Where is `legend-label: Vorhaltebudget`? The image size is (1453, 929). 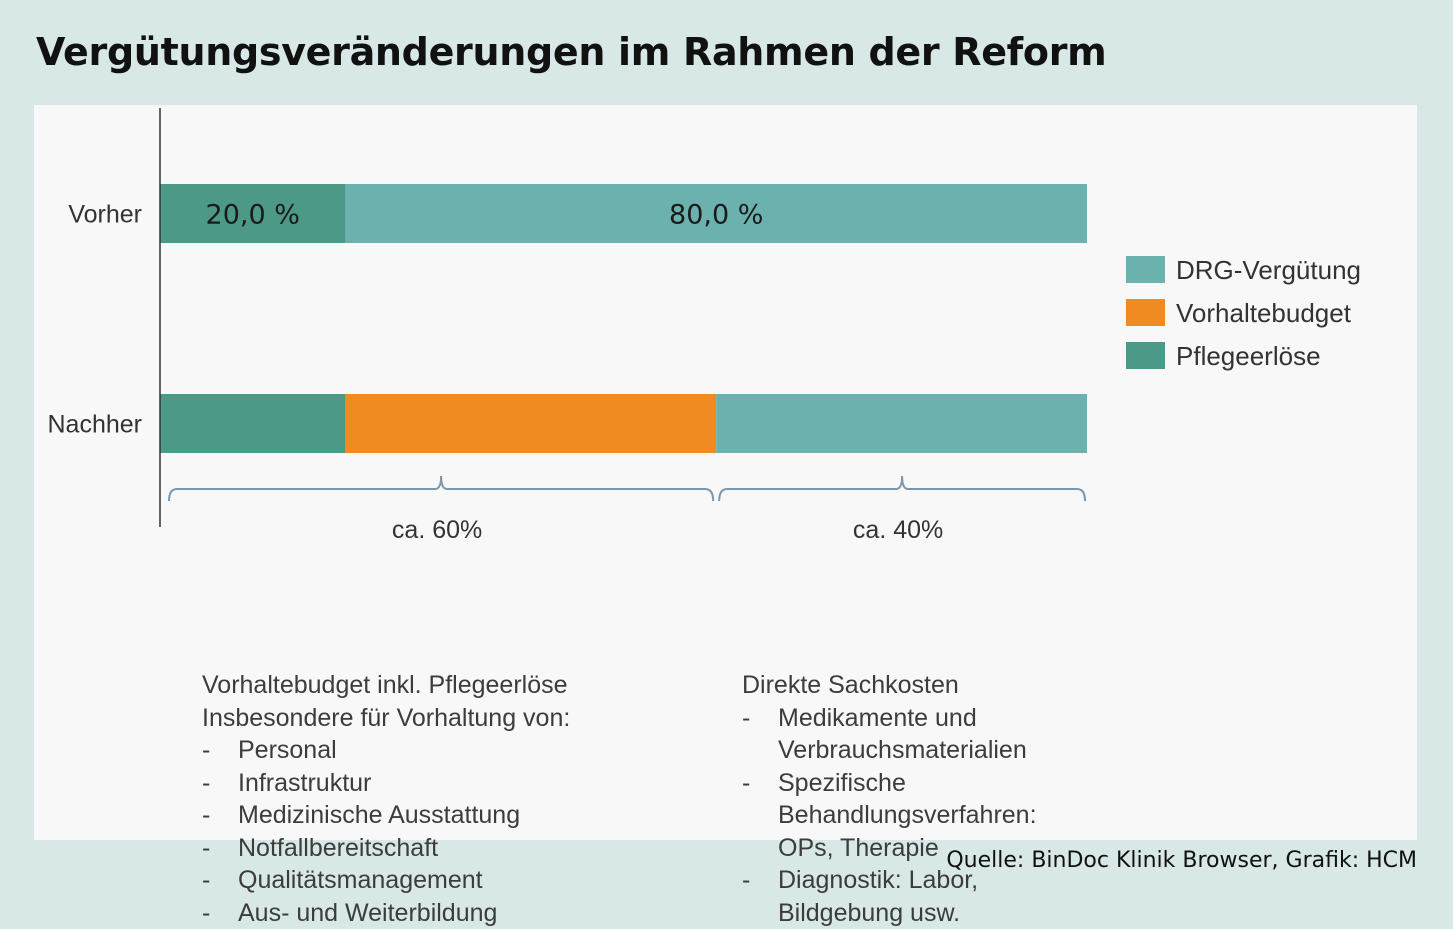 legend-label: Vorhaltebudget is located at coordinates (1264, 313).